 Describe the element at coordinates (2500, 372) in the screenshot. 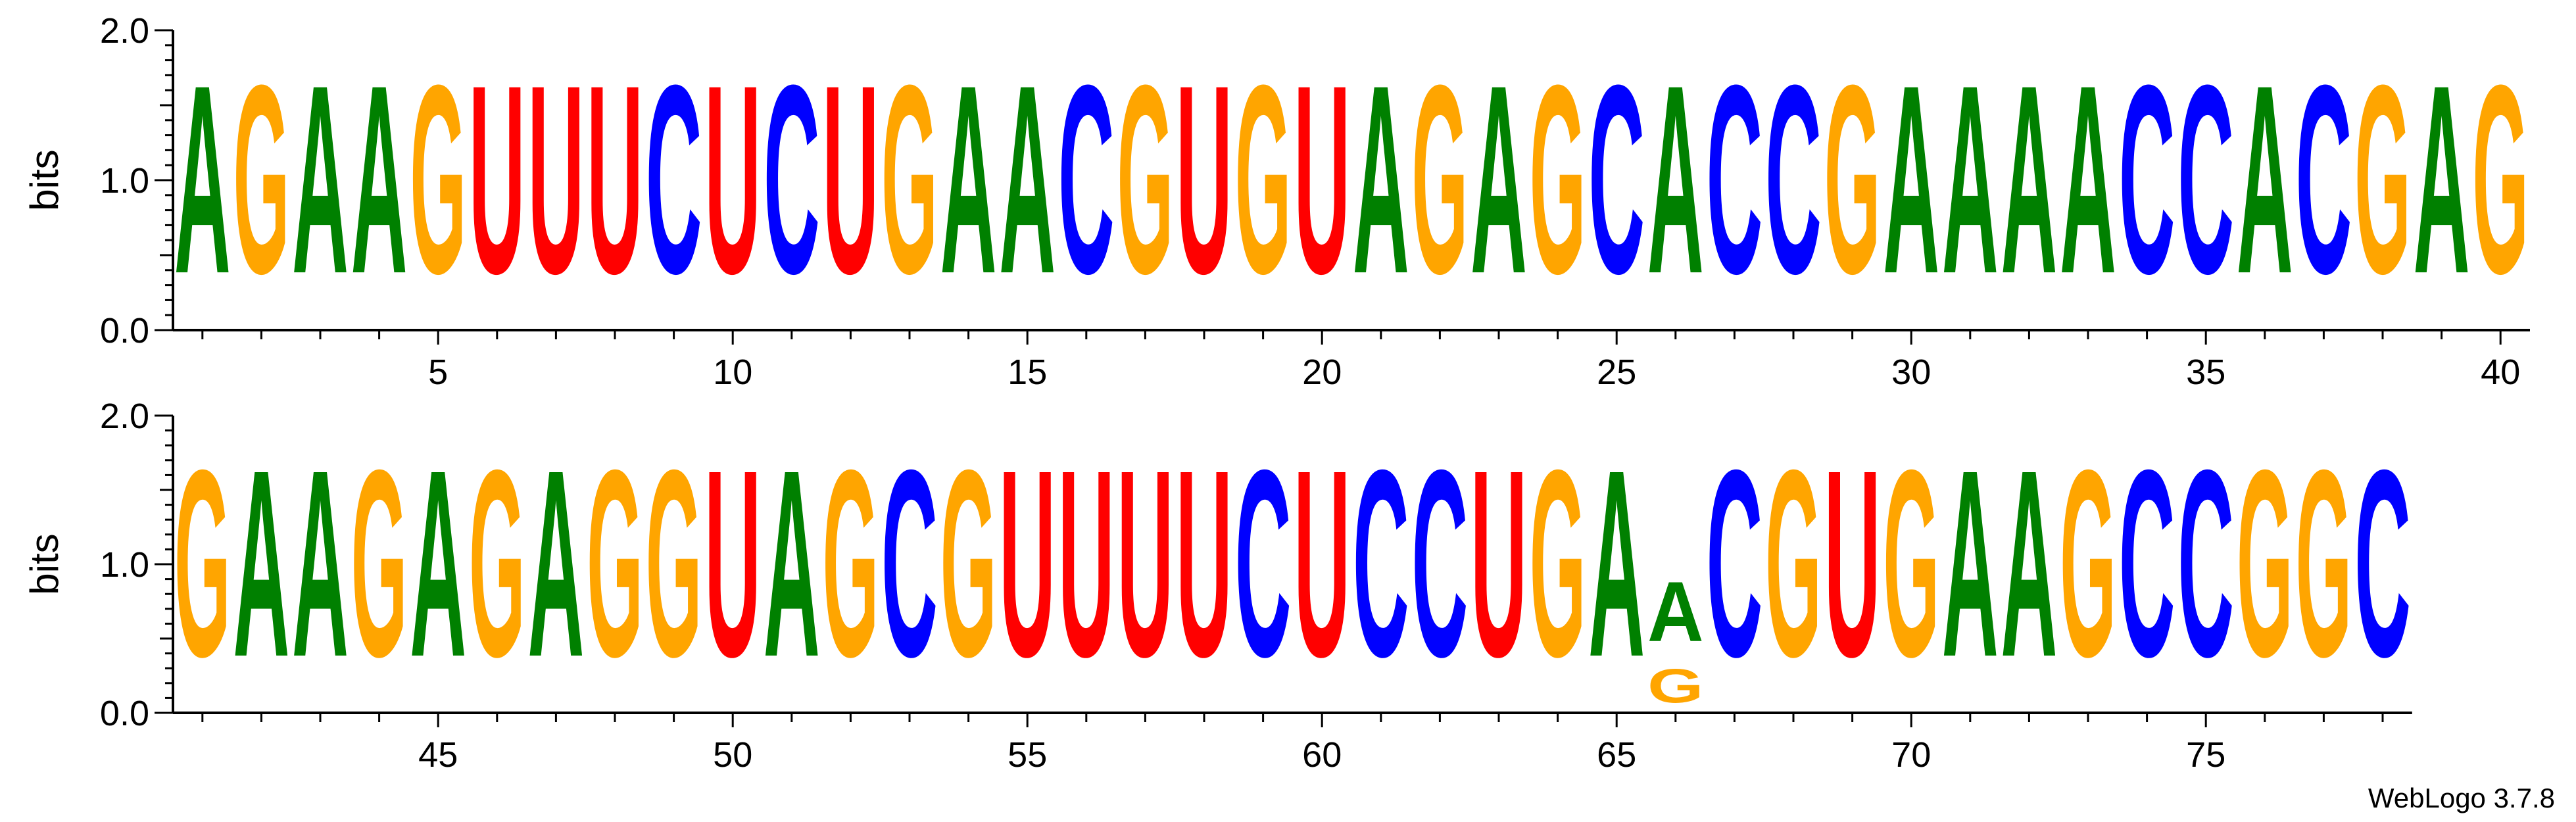

I see `x-tick-label: 40` at that location.